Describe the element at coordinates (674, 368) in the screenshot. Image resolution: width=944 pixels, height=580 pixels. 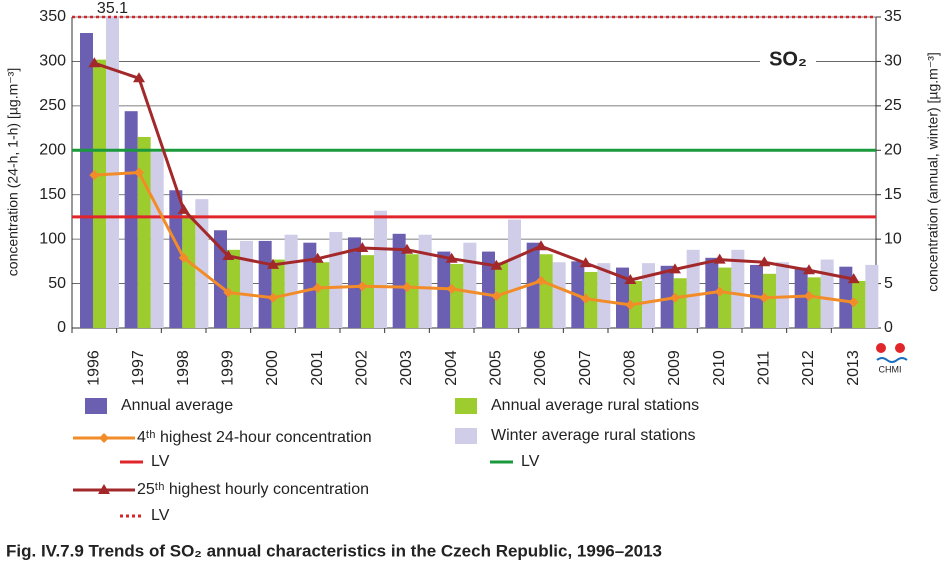
I see `x-tick-label: 2009` at that location.